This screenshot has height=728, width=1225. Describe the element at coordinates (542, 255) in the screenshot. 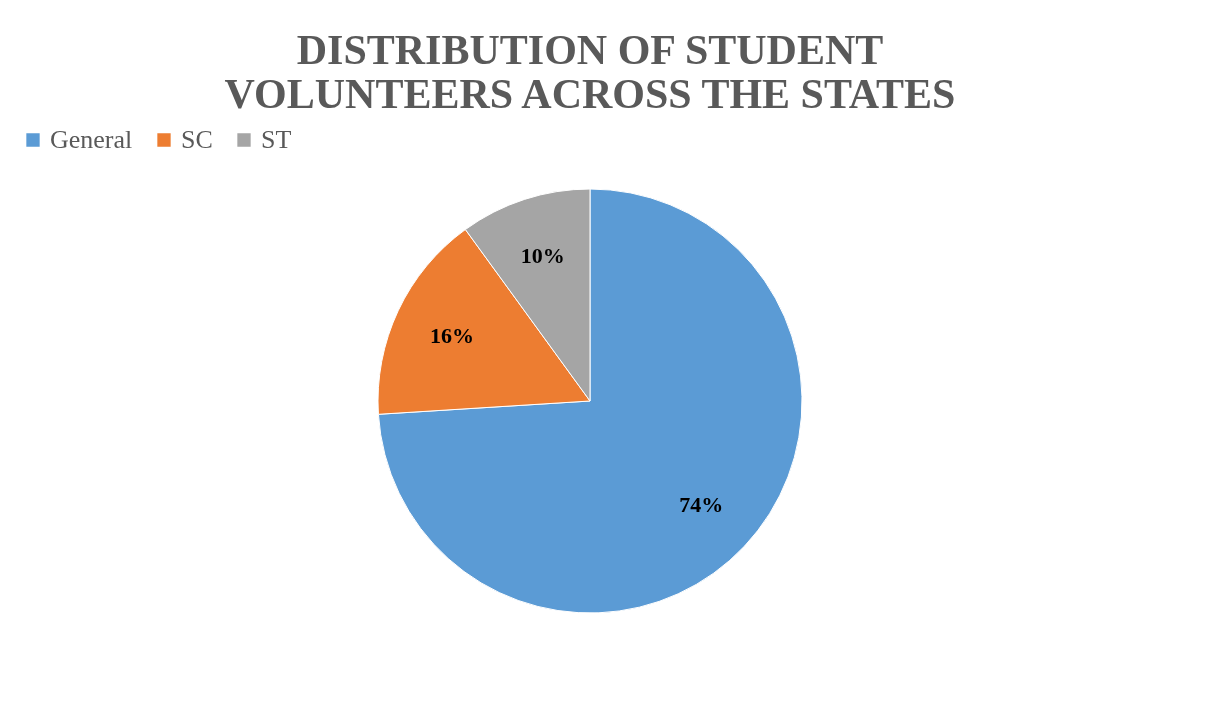

I see `data-label: 10%` at that location.